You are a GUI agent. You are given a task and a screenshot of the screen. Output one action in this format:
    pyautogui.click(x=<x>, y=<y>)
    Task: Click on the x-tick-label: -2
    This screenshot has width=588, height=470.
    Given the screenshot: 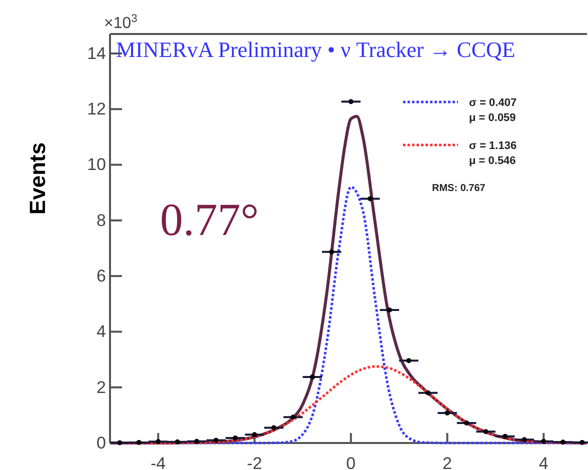 What is the action you would take?
    pyautogui.click(x=254, y=462)
    